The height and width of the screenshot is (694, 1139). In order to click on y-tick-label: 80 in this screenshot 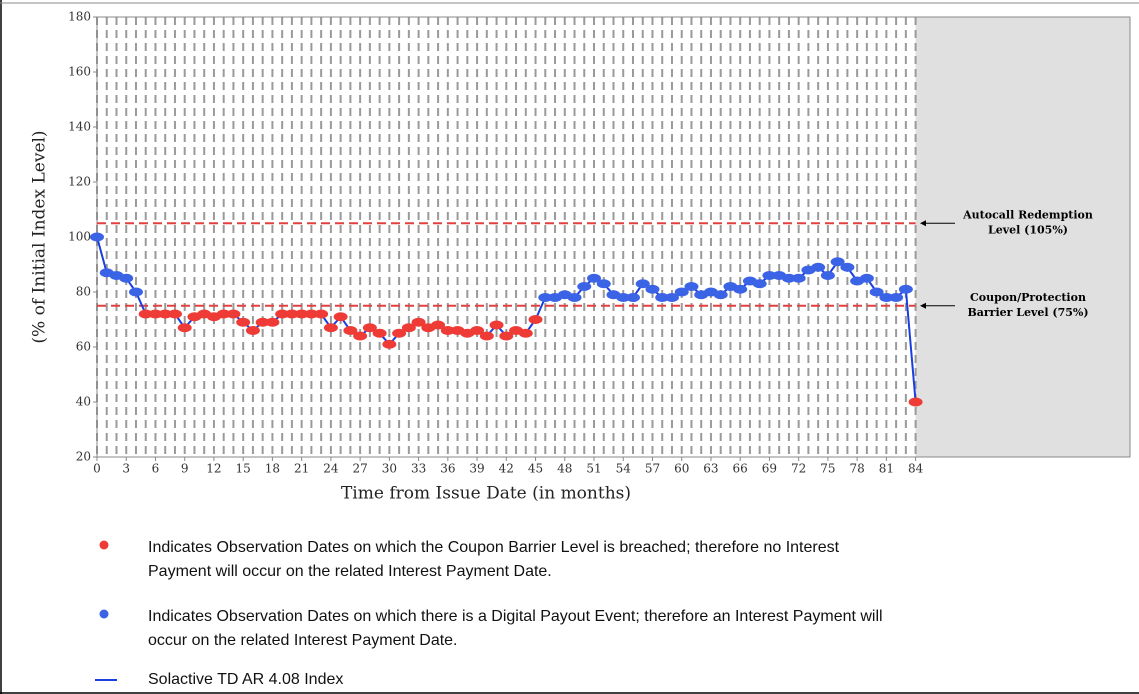, I will do `click(83, 292)`.